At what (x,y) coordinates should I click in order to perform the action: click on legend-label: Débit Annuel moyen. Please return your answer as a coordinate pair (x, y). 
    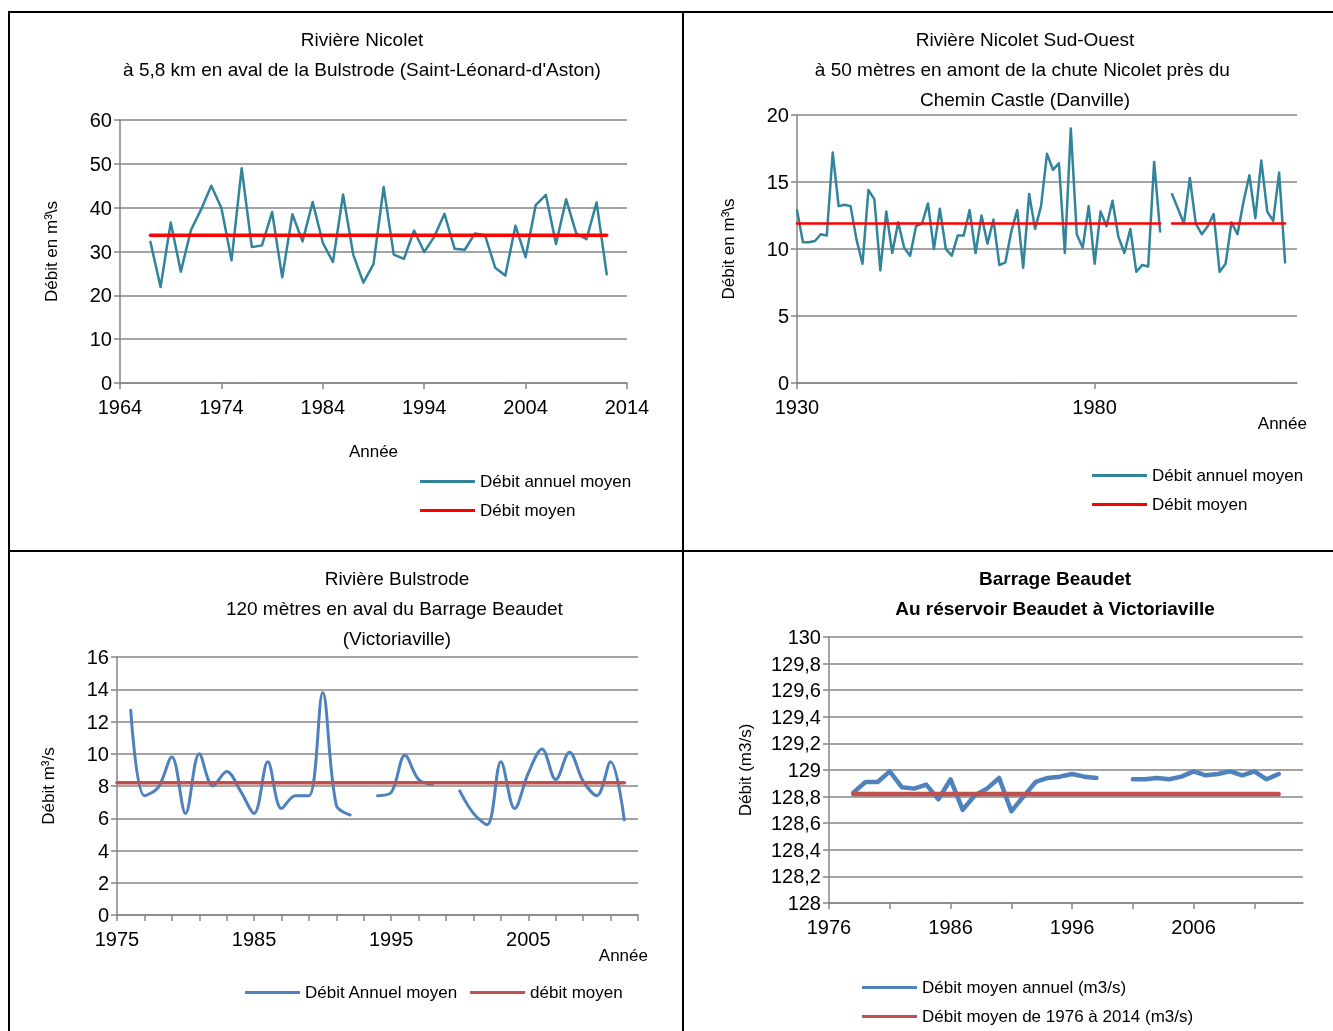
    Looking at the image, I should click on (381, 992).